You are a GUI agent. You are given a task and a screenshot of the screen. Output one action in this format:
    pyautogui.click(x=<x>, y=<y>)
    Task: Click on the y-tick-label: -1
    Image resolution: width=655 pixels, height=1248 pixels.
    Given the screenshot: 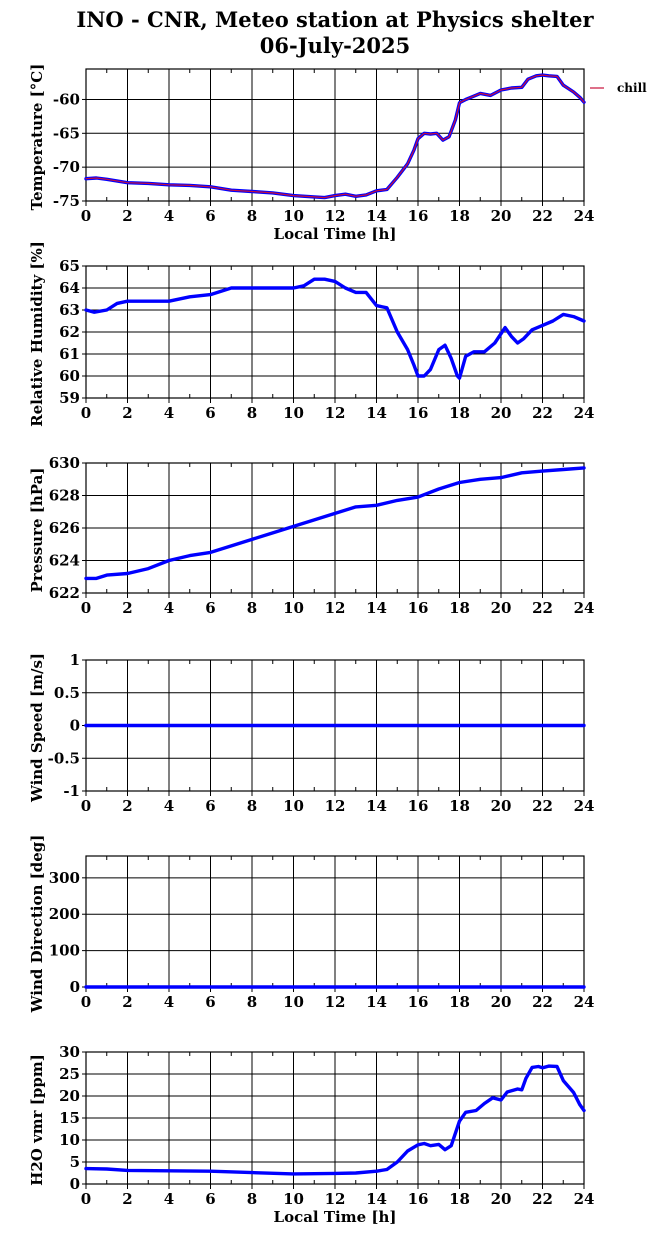 What is the action you would take?
    pyautogui.click(x=71, y=791)
    